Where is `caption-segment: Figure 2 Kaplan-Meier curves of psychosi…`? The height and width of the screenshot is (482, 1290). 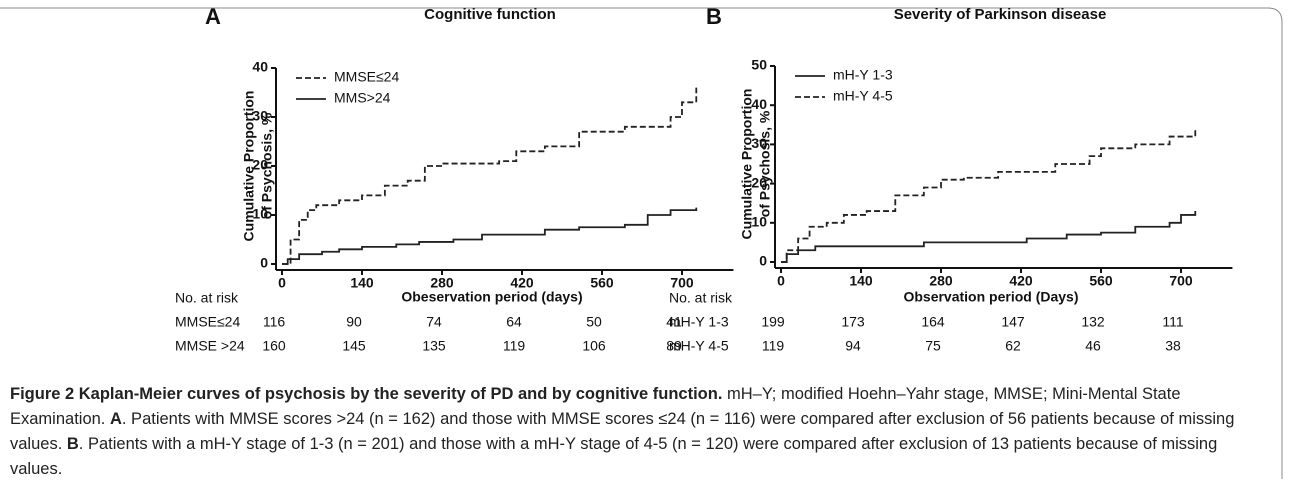 caption-segment: Figure 2 Kaplan-Meier curves of psychosi… is located at coordinates (366, 394).